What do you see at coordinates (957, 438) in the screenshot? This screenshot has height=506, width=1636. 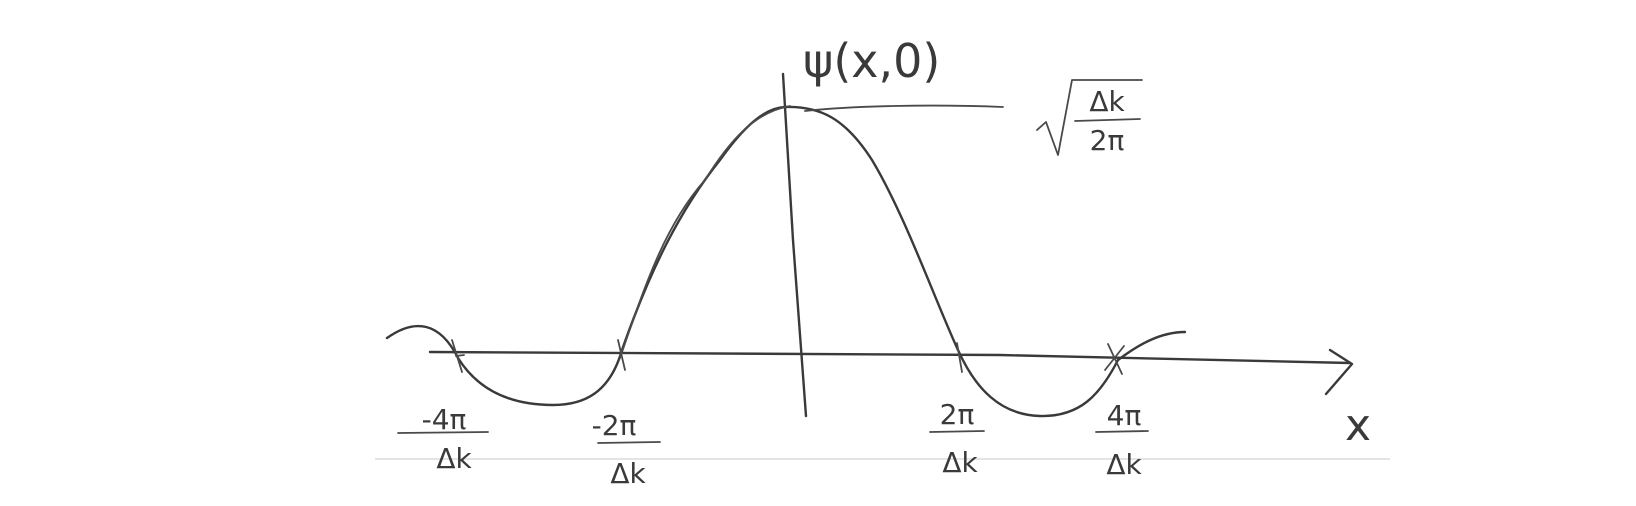 I see `tick-label: 2π Δk` at bounding box center [957, 438].